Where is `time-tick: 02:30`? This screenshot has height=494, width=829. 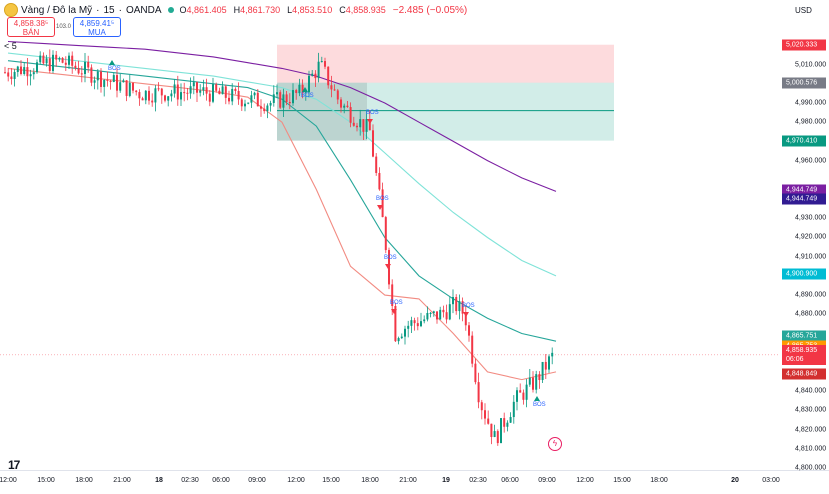
time-tick: 02:30 is located at coordinates (190, 480).